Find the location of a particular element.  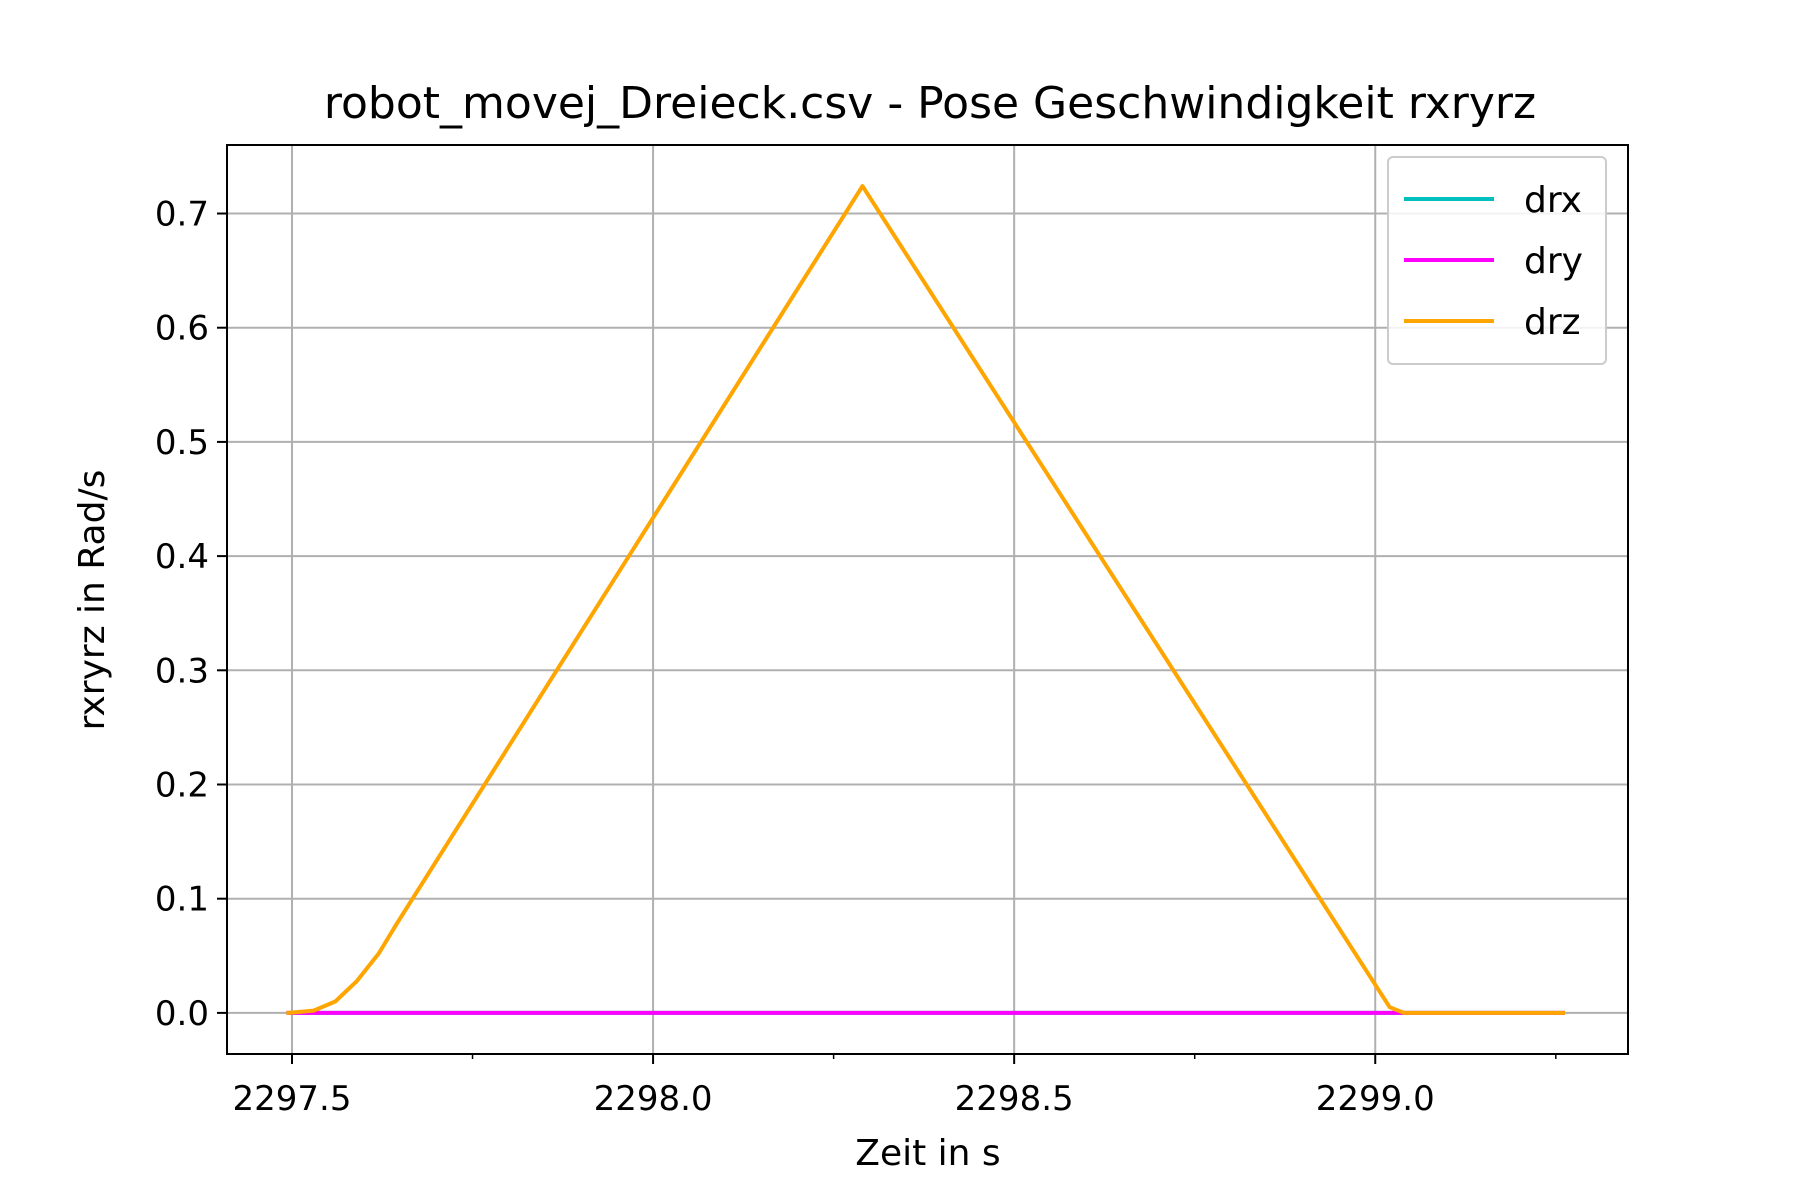

y-tick-label: 0.2 is located at coordinates (182, 785).